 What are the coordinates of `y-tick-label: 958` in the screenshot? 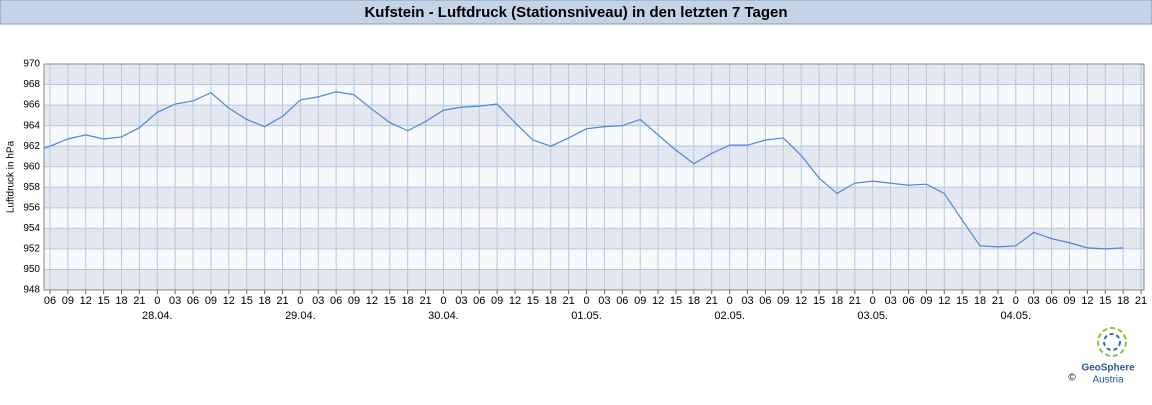 It's located at (31, 187).